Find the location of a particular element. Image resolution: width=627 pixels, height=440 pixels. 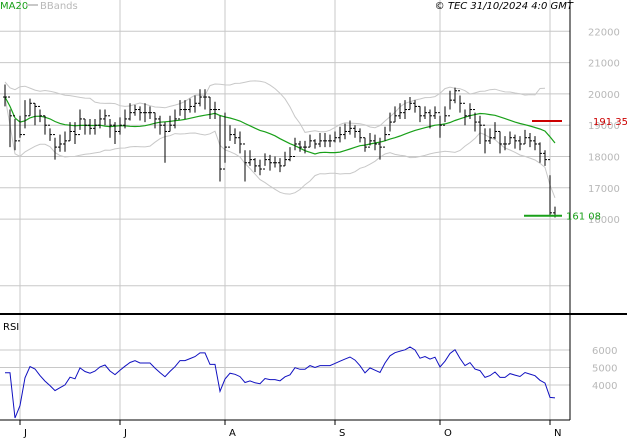

rsi-ytick-label: 6000 is located at coordinates (604, 351).